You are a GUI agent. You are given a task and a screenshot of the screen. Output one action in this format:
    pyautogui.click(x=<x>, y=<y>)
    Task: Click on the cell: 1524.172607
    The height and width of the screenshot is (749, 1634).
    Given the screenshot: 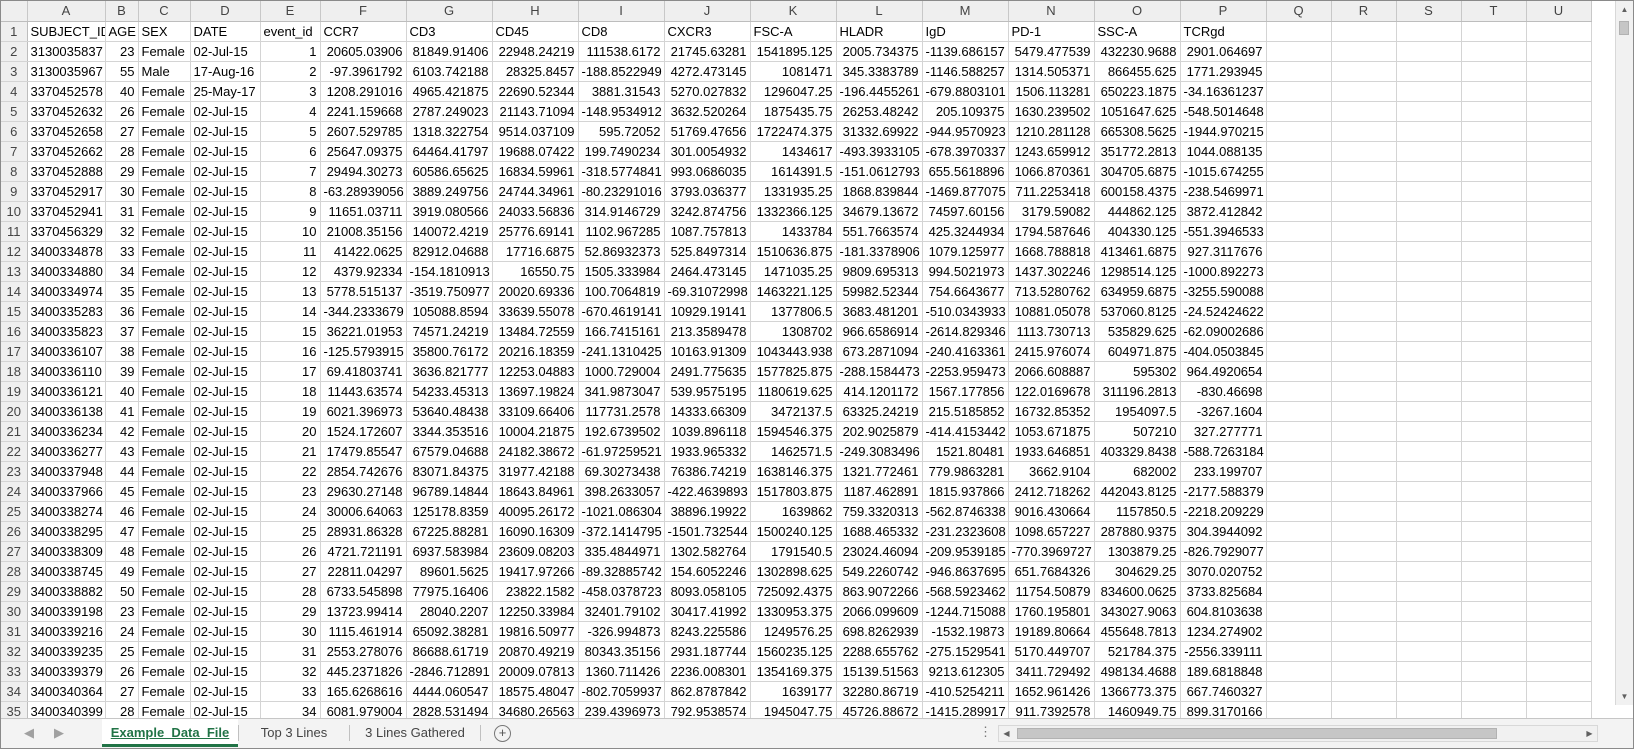 What is the action you would take?
    pyautogui.click(x=363, y=431)
    